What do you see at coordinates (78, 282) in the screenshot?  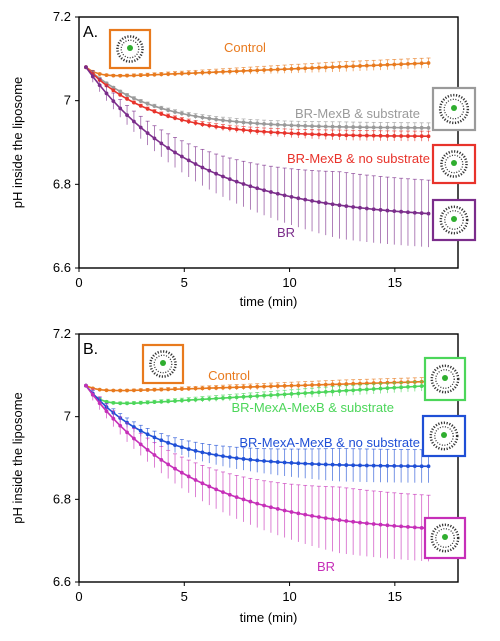 I see `x-tick-label: 0` at bounding box center [78, 282].